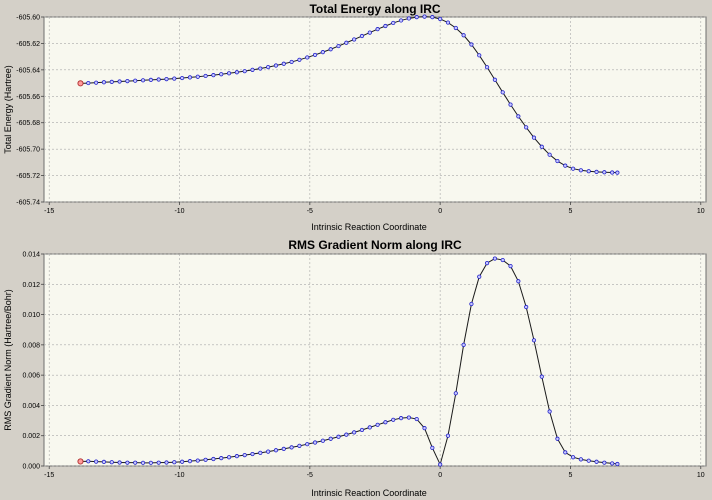  I want to click on energy-y-tick-label: -605.70, so click(28, 150).